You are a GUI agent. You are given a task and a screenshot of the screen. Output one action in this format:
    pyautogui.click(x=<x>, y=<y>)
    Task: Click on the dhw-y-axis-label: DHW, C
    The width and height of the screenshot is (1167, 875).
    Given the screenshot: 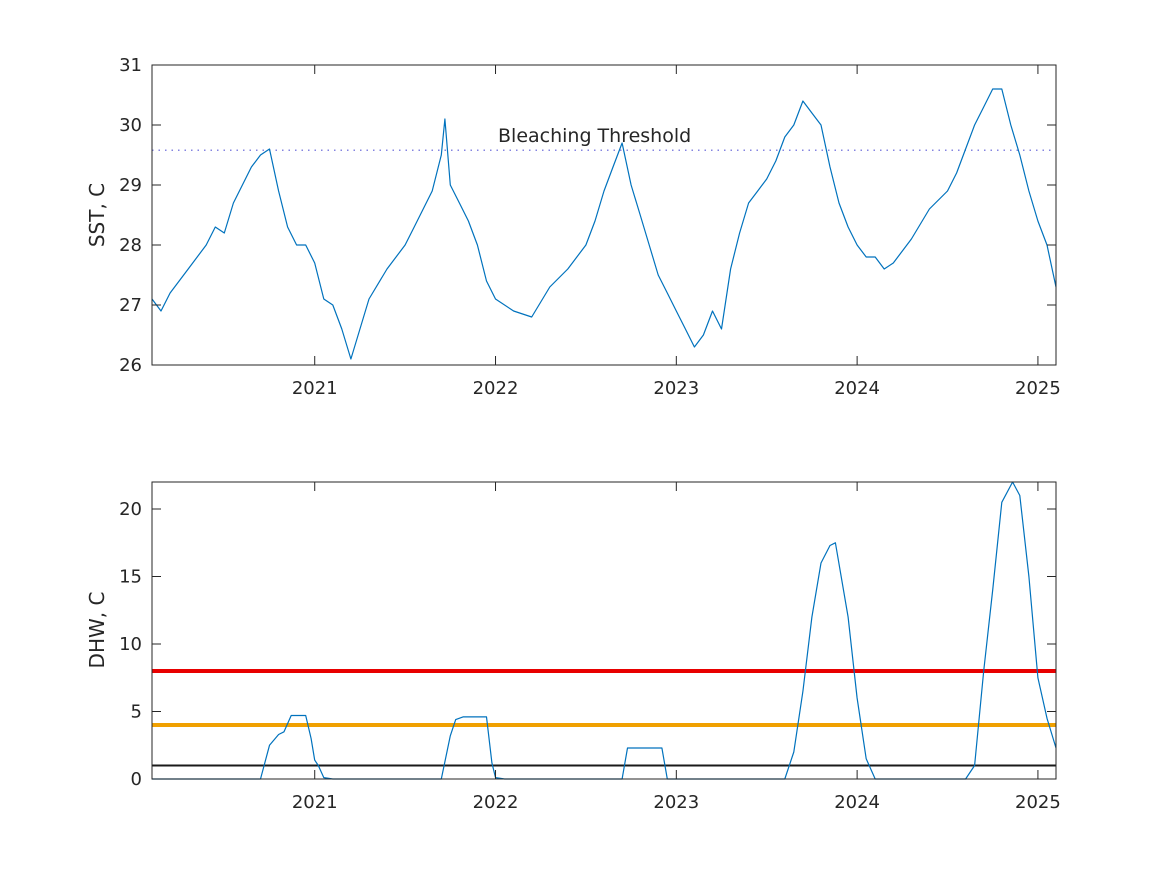 What is the action you would take?
    pyautogui.click(x=97, y=630)
    